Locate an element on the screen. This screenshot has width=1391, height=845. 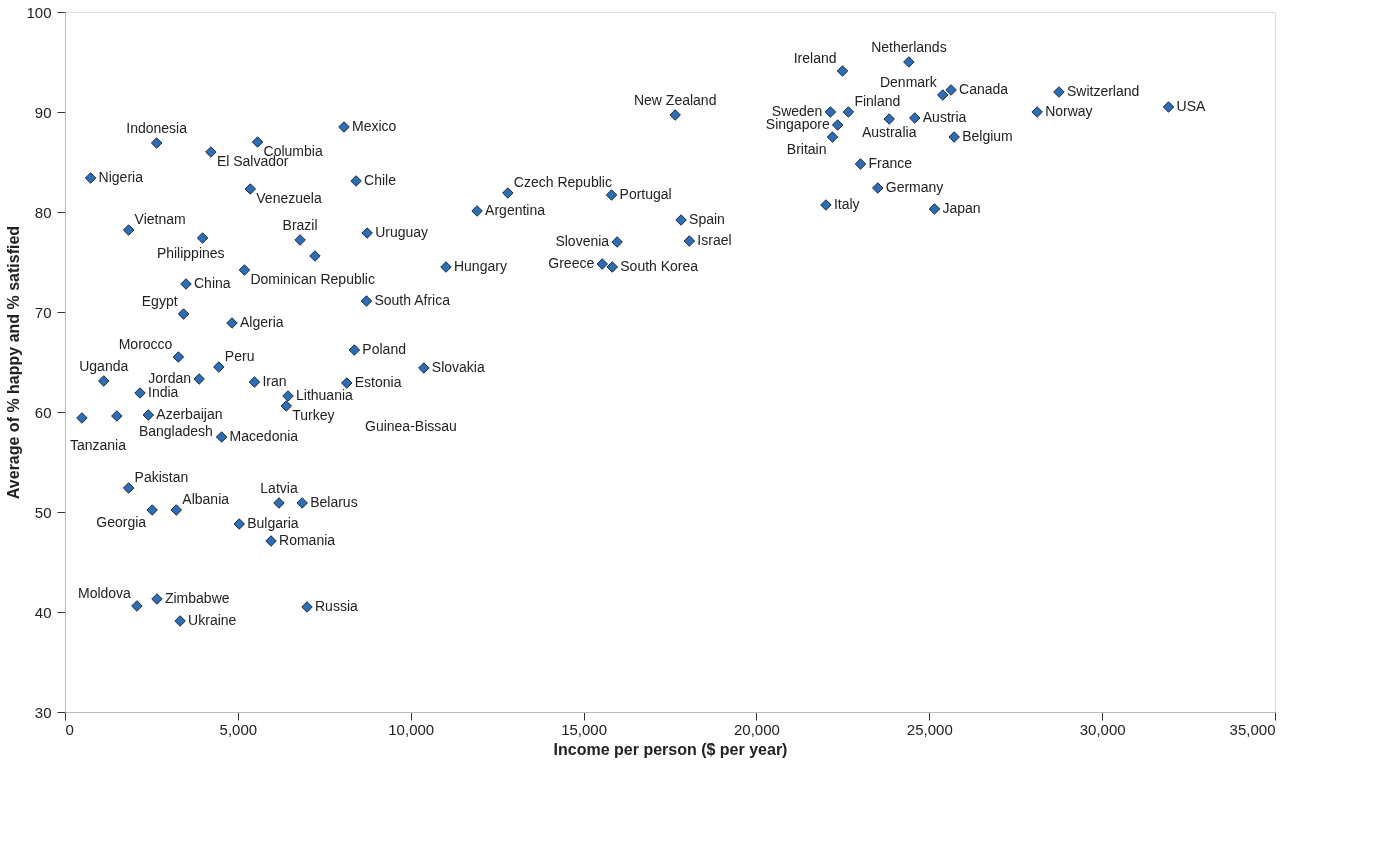
annotation: South Korea is located at coordinates (659, 266).